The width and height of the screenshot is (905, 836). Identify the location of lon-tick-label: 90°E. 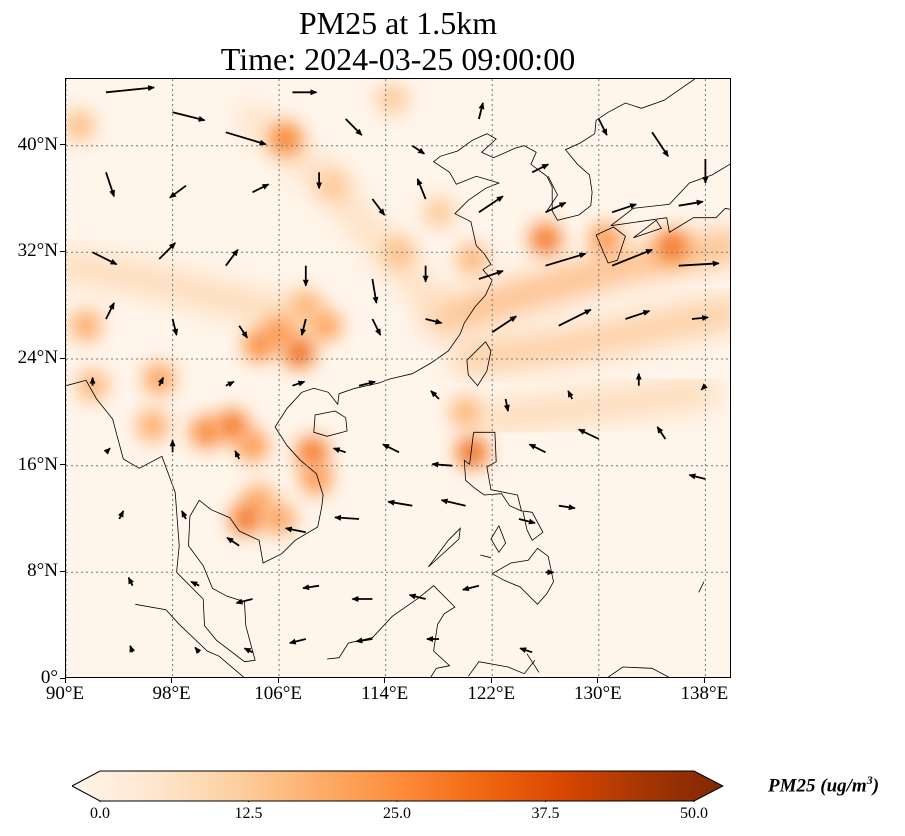
(65, 693).